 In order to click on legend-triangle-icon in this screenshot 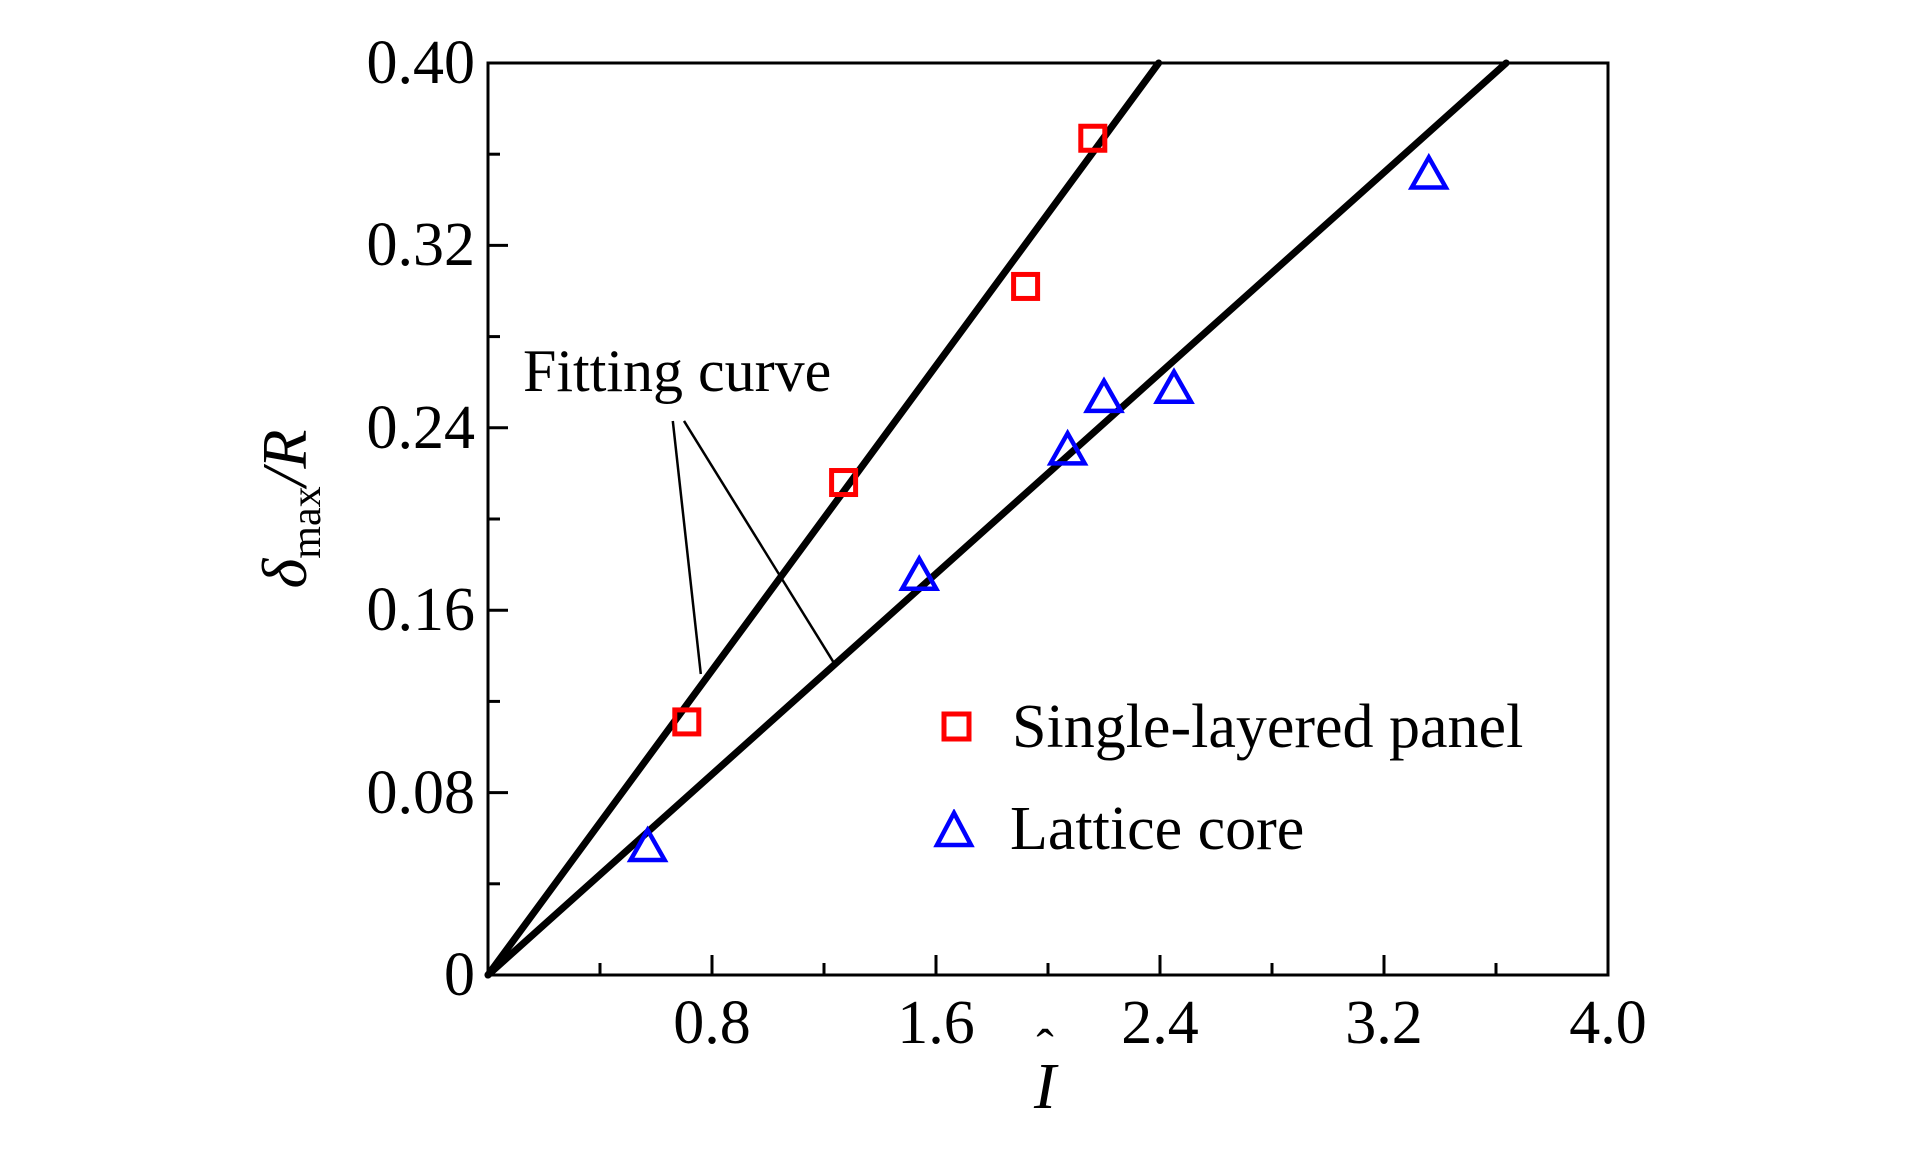, I will do `click(954, 828)`.